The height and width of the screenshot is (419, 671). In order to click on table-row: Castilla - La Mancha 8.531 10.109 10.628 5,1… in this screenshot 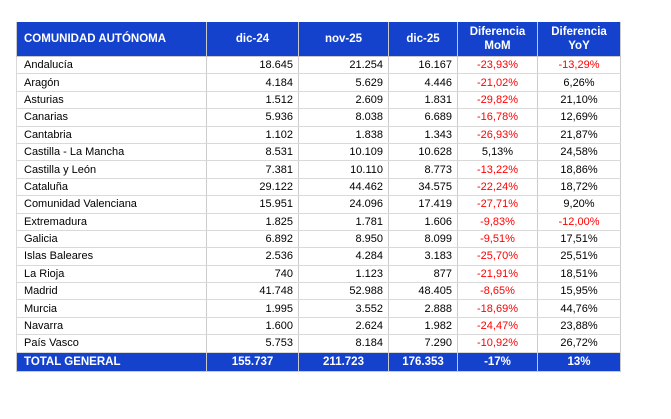, I will do `click(318, 152)`.